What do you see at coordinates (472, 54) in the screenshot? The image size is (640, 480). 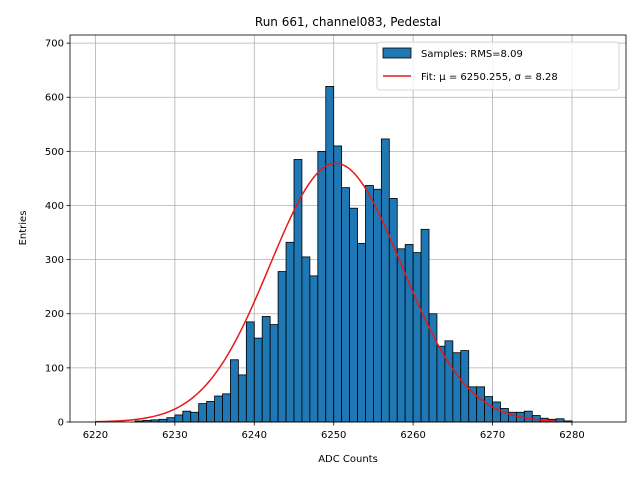 I see `legend-histogram-label: Samples: RMS=8.09` at bounding box center [472, 54].